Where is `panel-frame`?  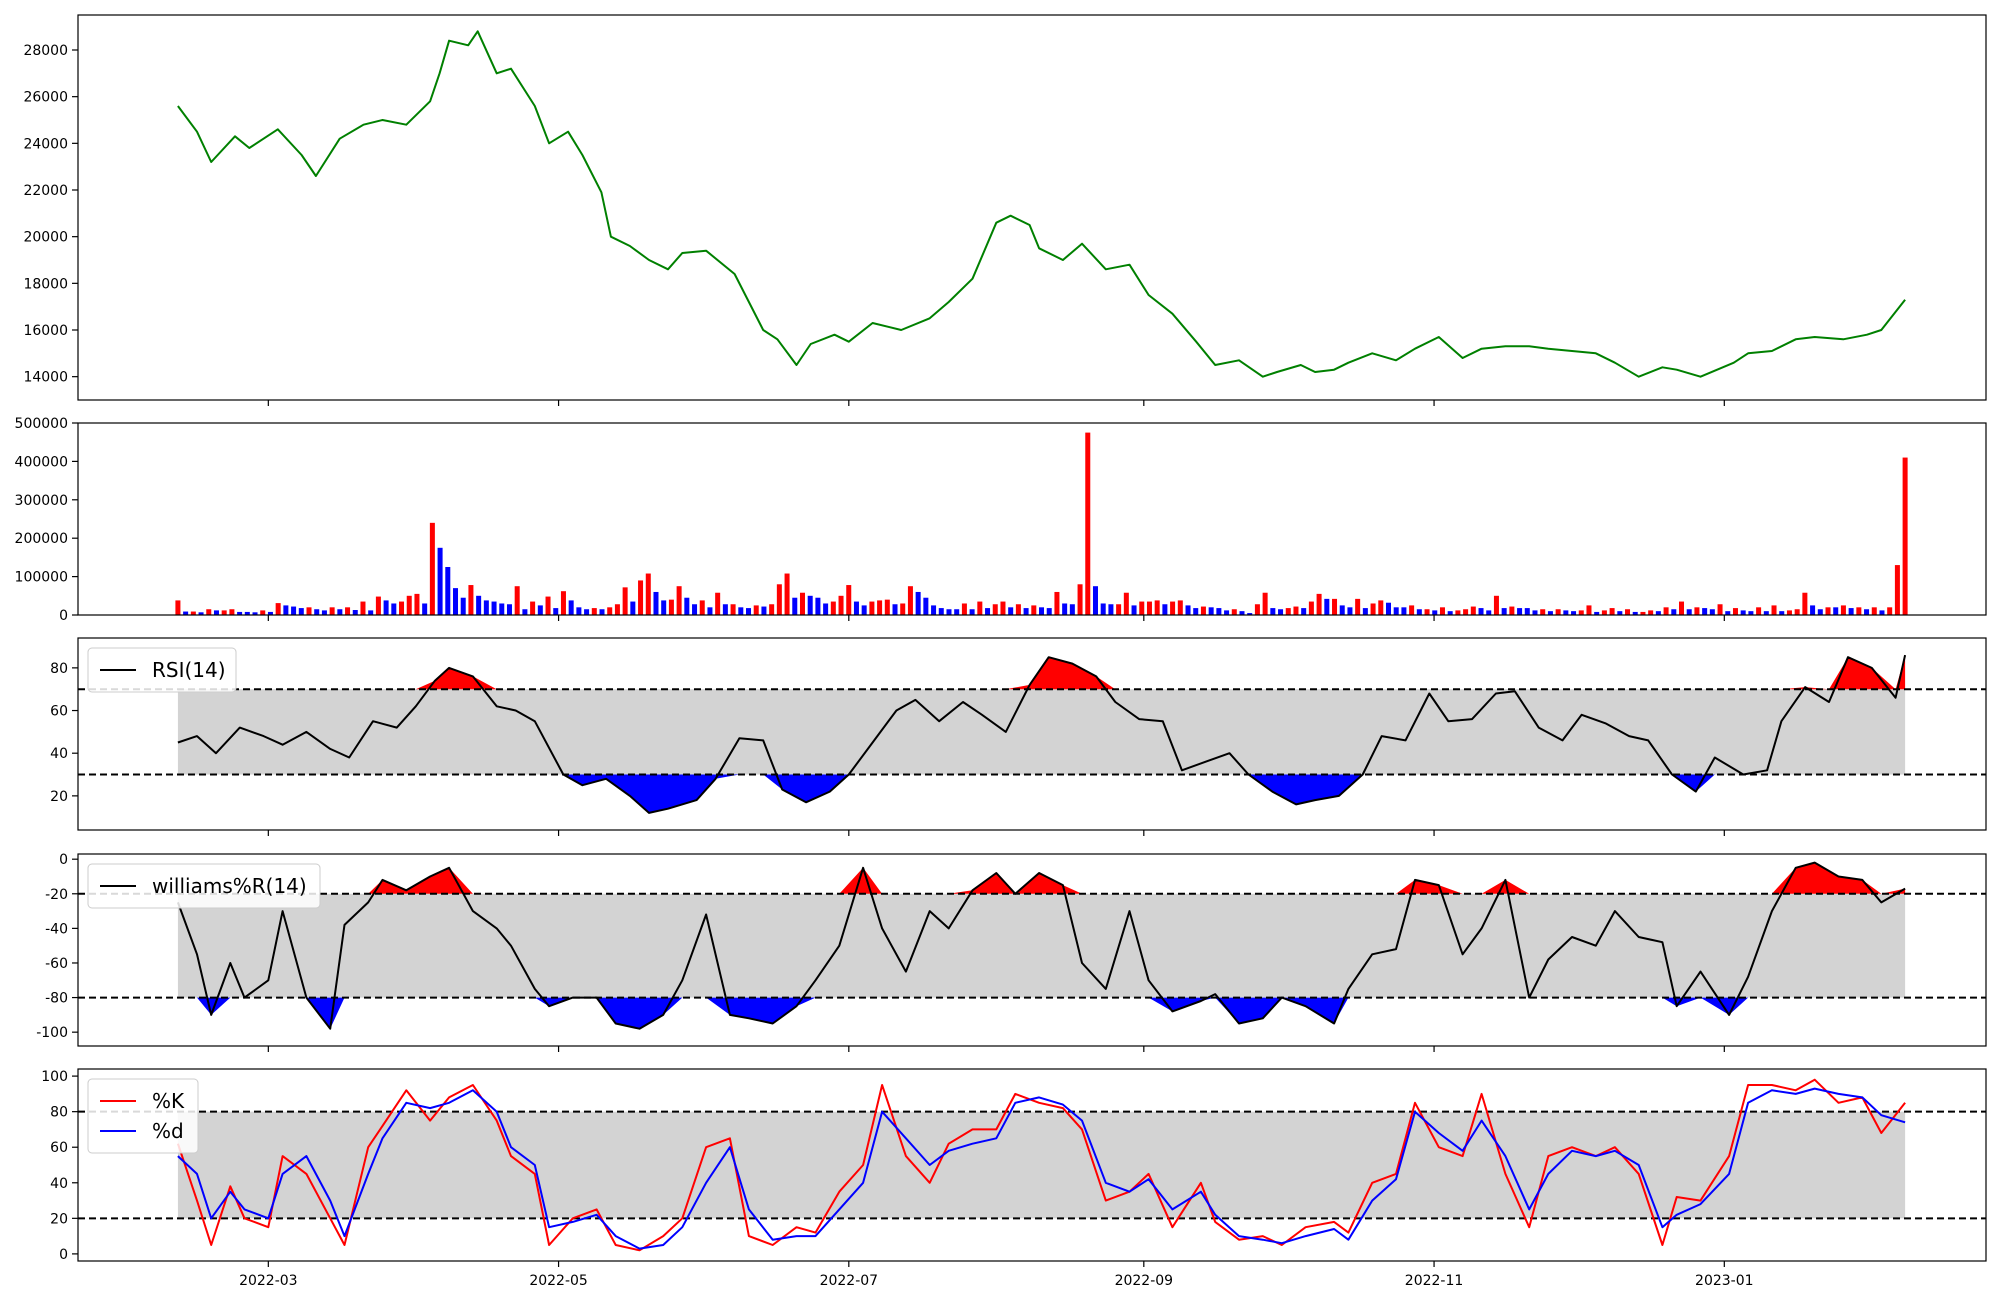
panel-frame is located at coordinates (1032, 1165).